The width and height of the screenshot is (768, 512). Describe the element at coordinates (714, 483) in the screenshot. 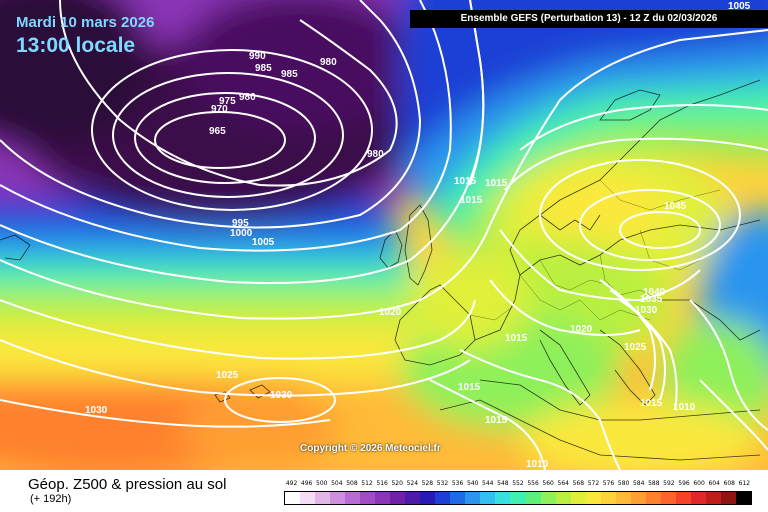

I see `color-scale-label: 604` at that location.